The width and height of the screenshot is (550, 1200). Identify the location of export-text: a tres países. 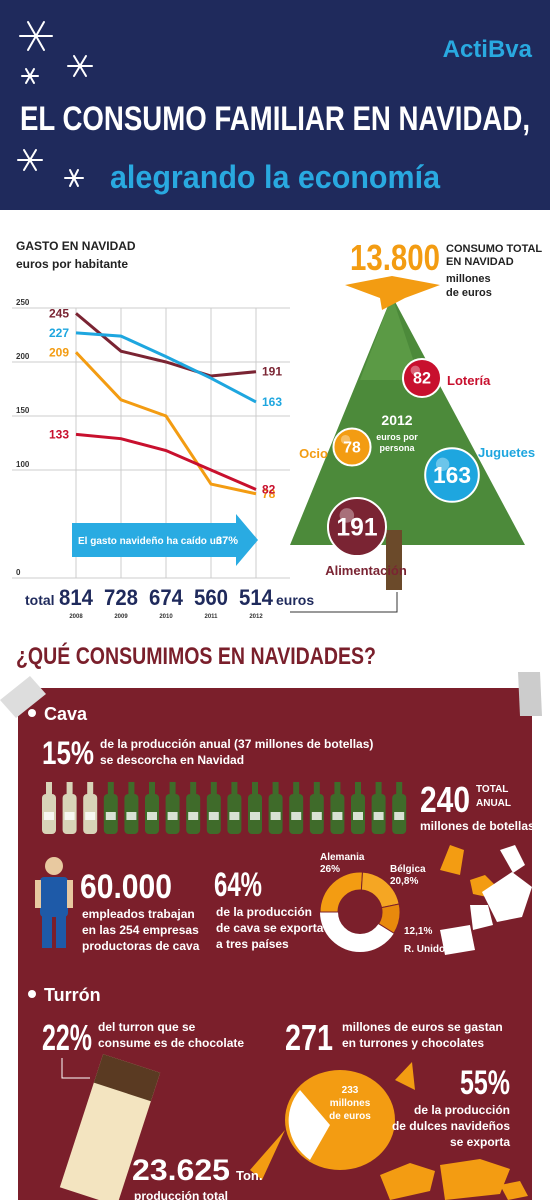
(252, 944).